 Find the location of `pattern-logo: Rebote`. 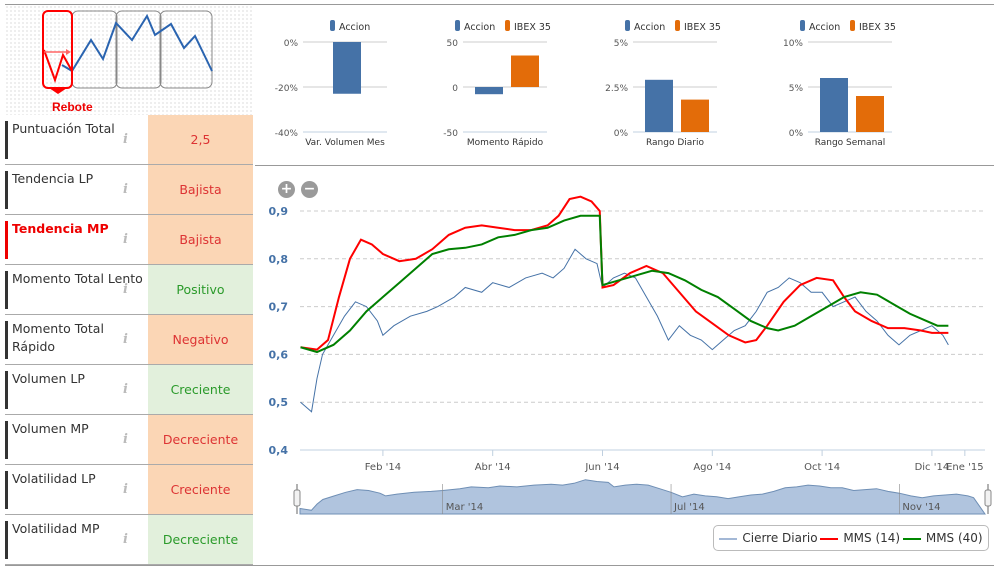

pattern-logo: Rebote is located at coordinates (129, 60).